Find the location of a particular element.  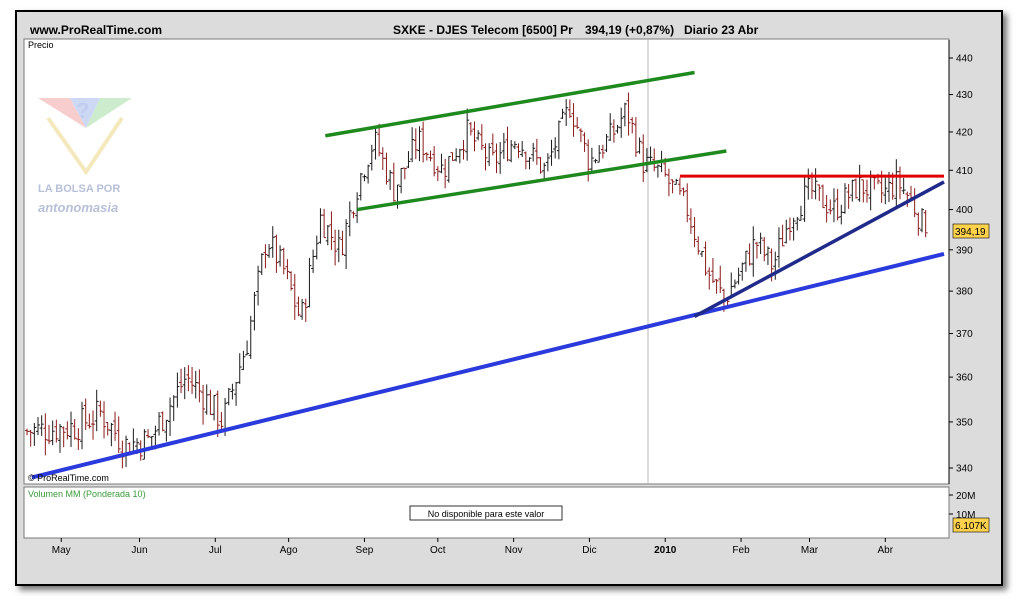

site-title: www.ProRealTime.com is located at coordinates (95, 30).